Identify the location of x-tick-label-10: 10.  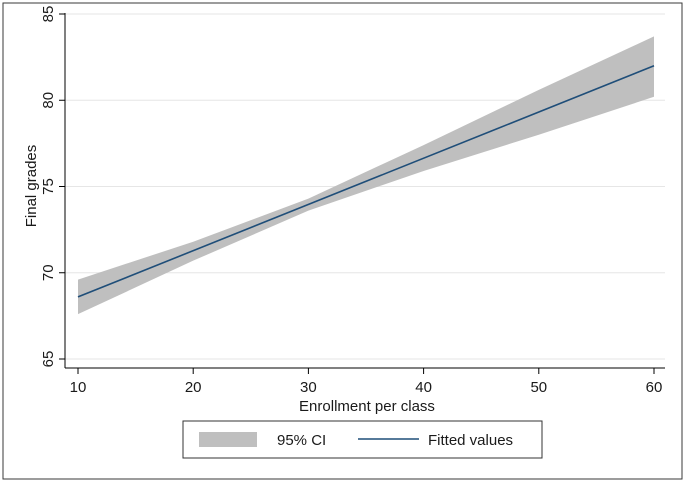
(78, 387).